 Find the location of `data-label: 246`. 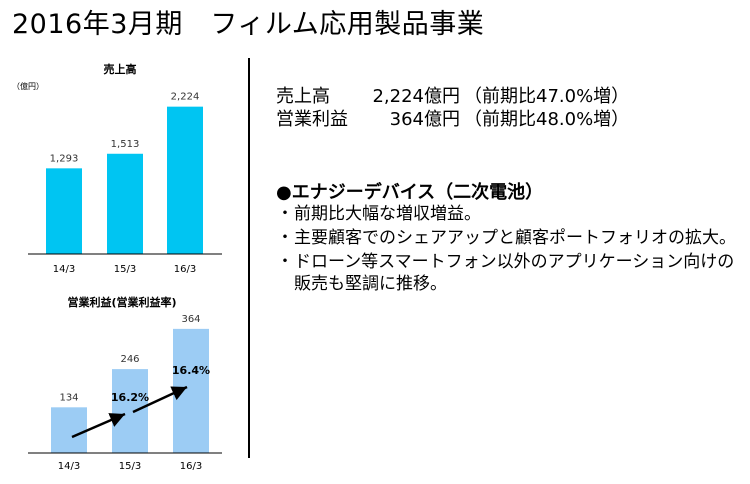

data-label: 246 is located at coordinates (129, 359).